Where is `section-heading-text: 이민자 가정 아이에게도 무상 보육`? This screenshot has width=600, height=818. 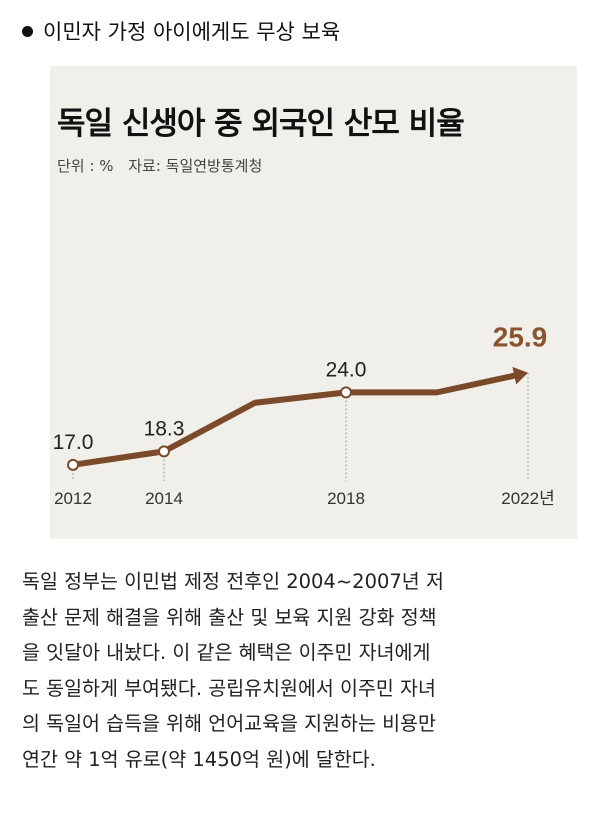 section-heading-text: 이민자 가정 아이에게도 무상 보육 is located at coordinates (192, 32).